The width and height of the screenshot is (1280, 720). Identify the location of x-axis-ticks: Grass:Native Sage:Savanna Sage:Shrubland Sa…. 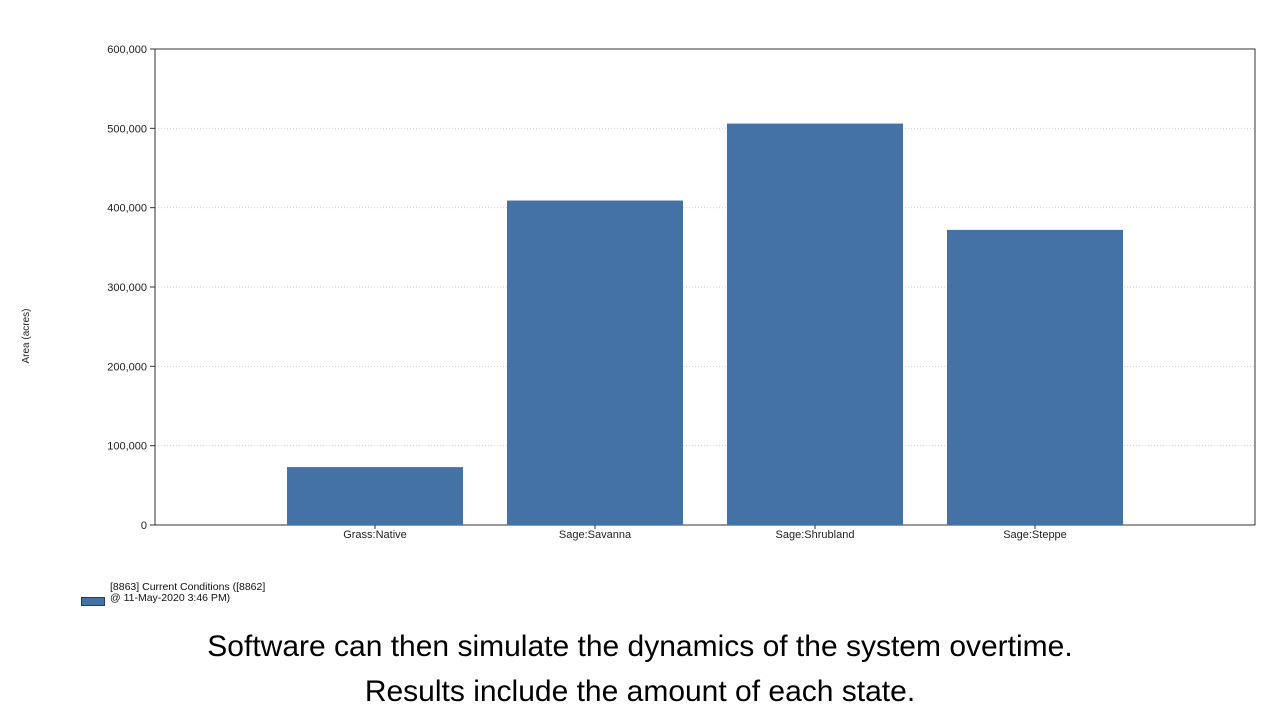
(705, 533).